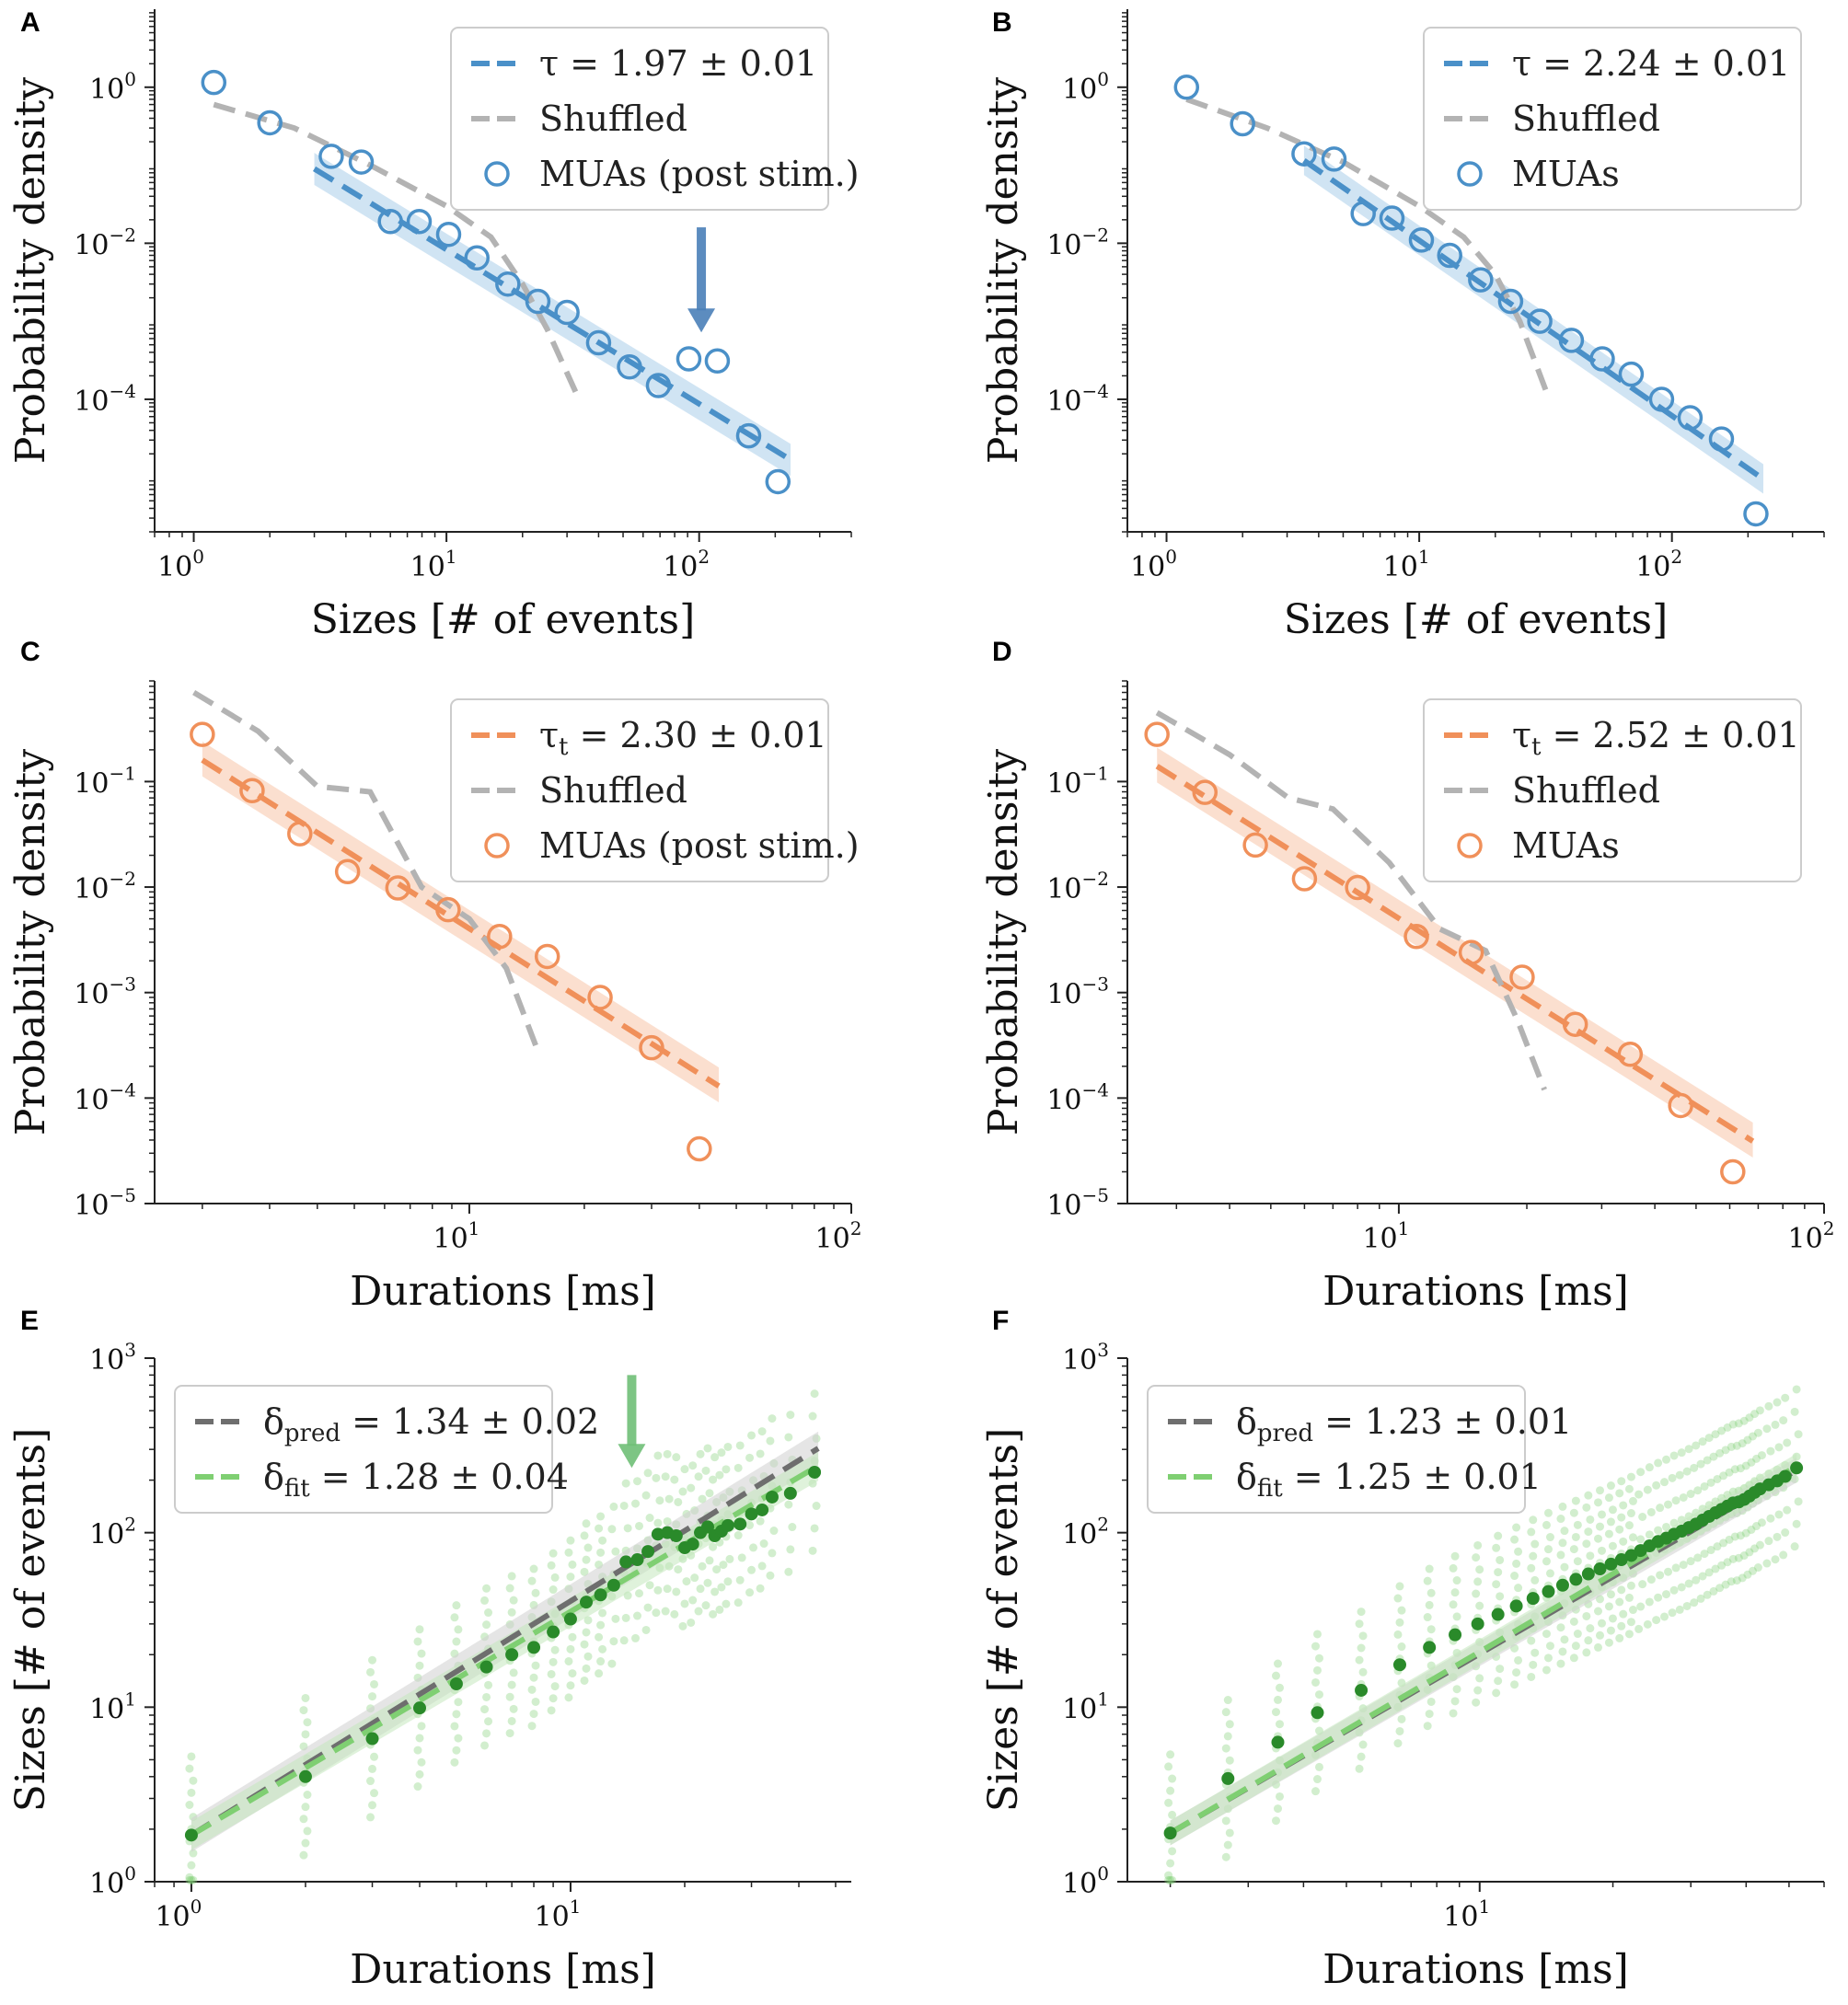 This screenshot has width=1848, height=2005. I want to click on legend-label: MUAs, so click(1566, 174).